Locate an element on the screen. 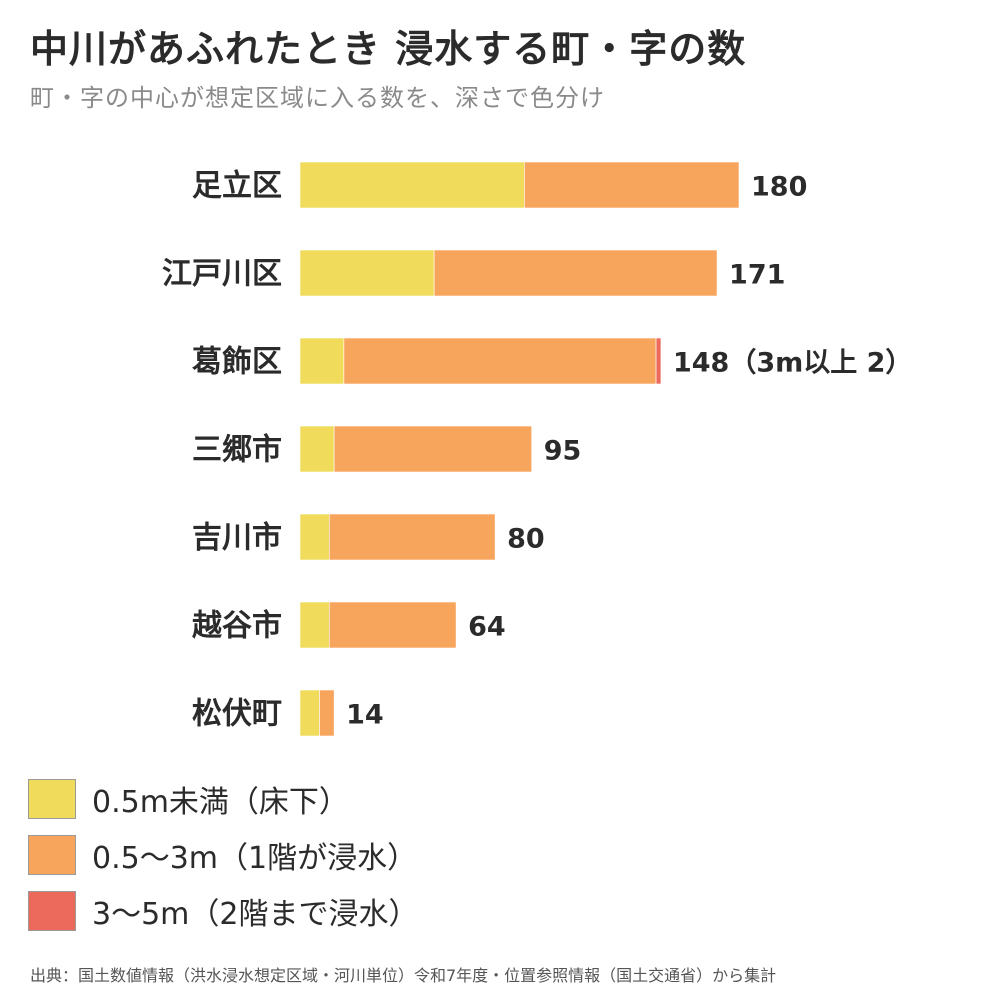 This screenshot has width=1000, height=998. legend-label-deep: 3〜5m（2階まで浸水） is located at coordinates (255, 914).